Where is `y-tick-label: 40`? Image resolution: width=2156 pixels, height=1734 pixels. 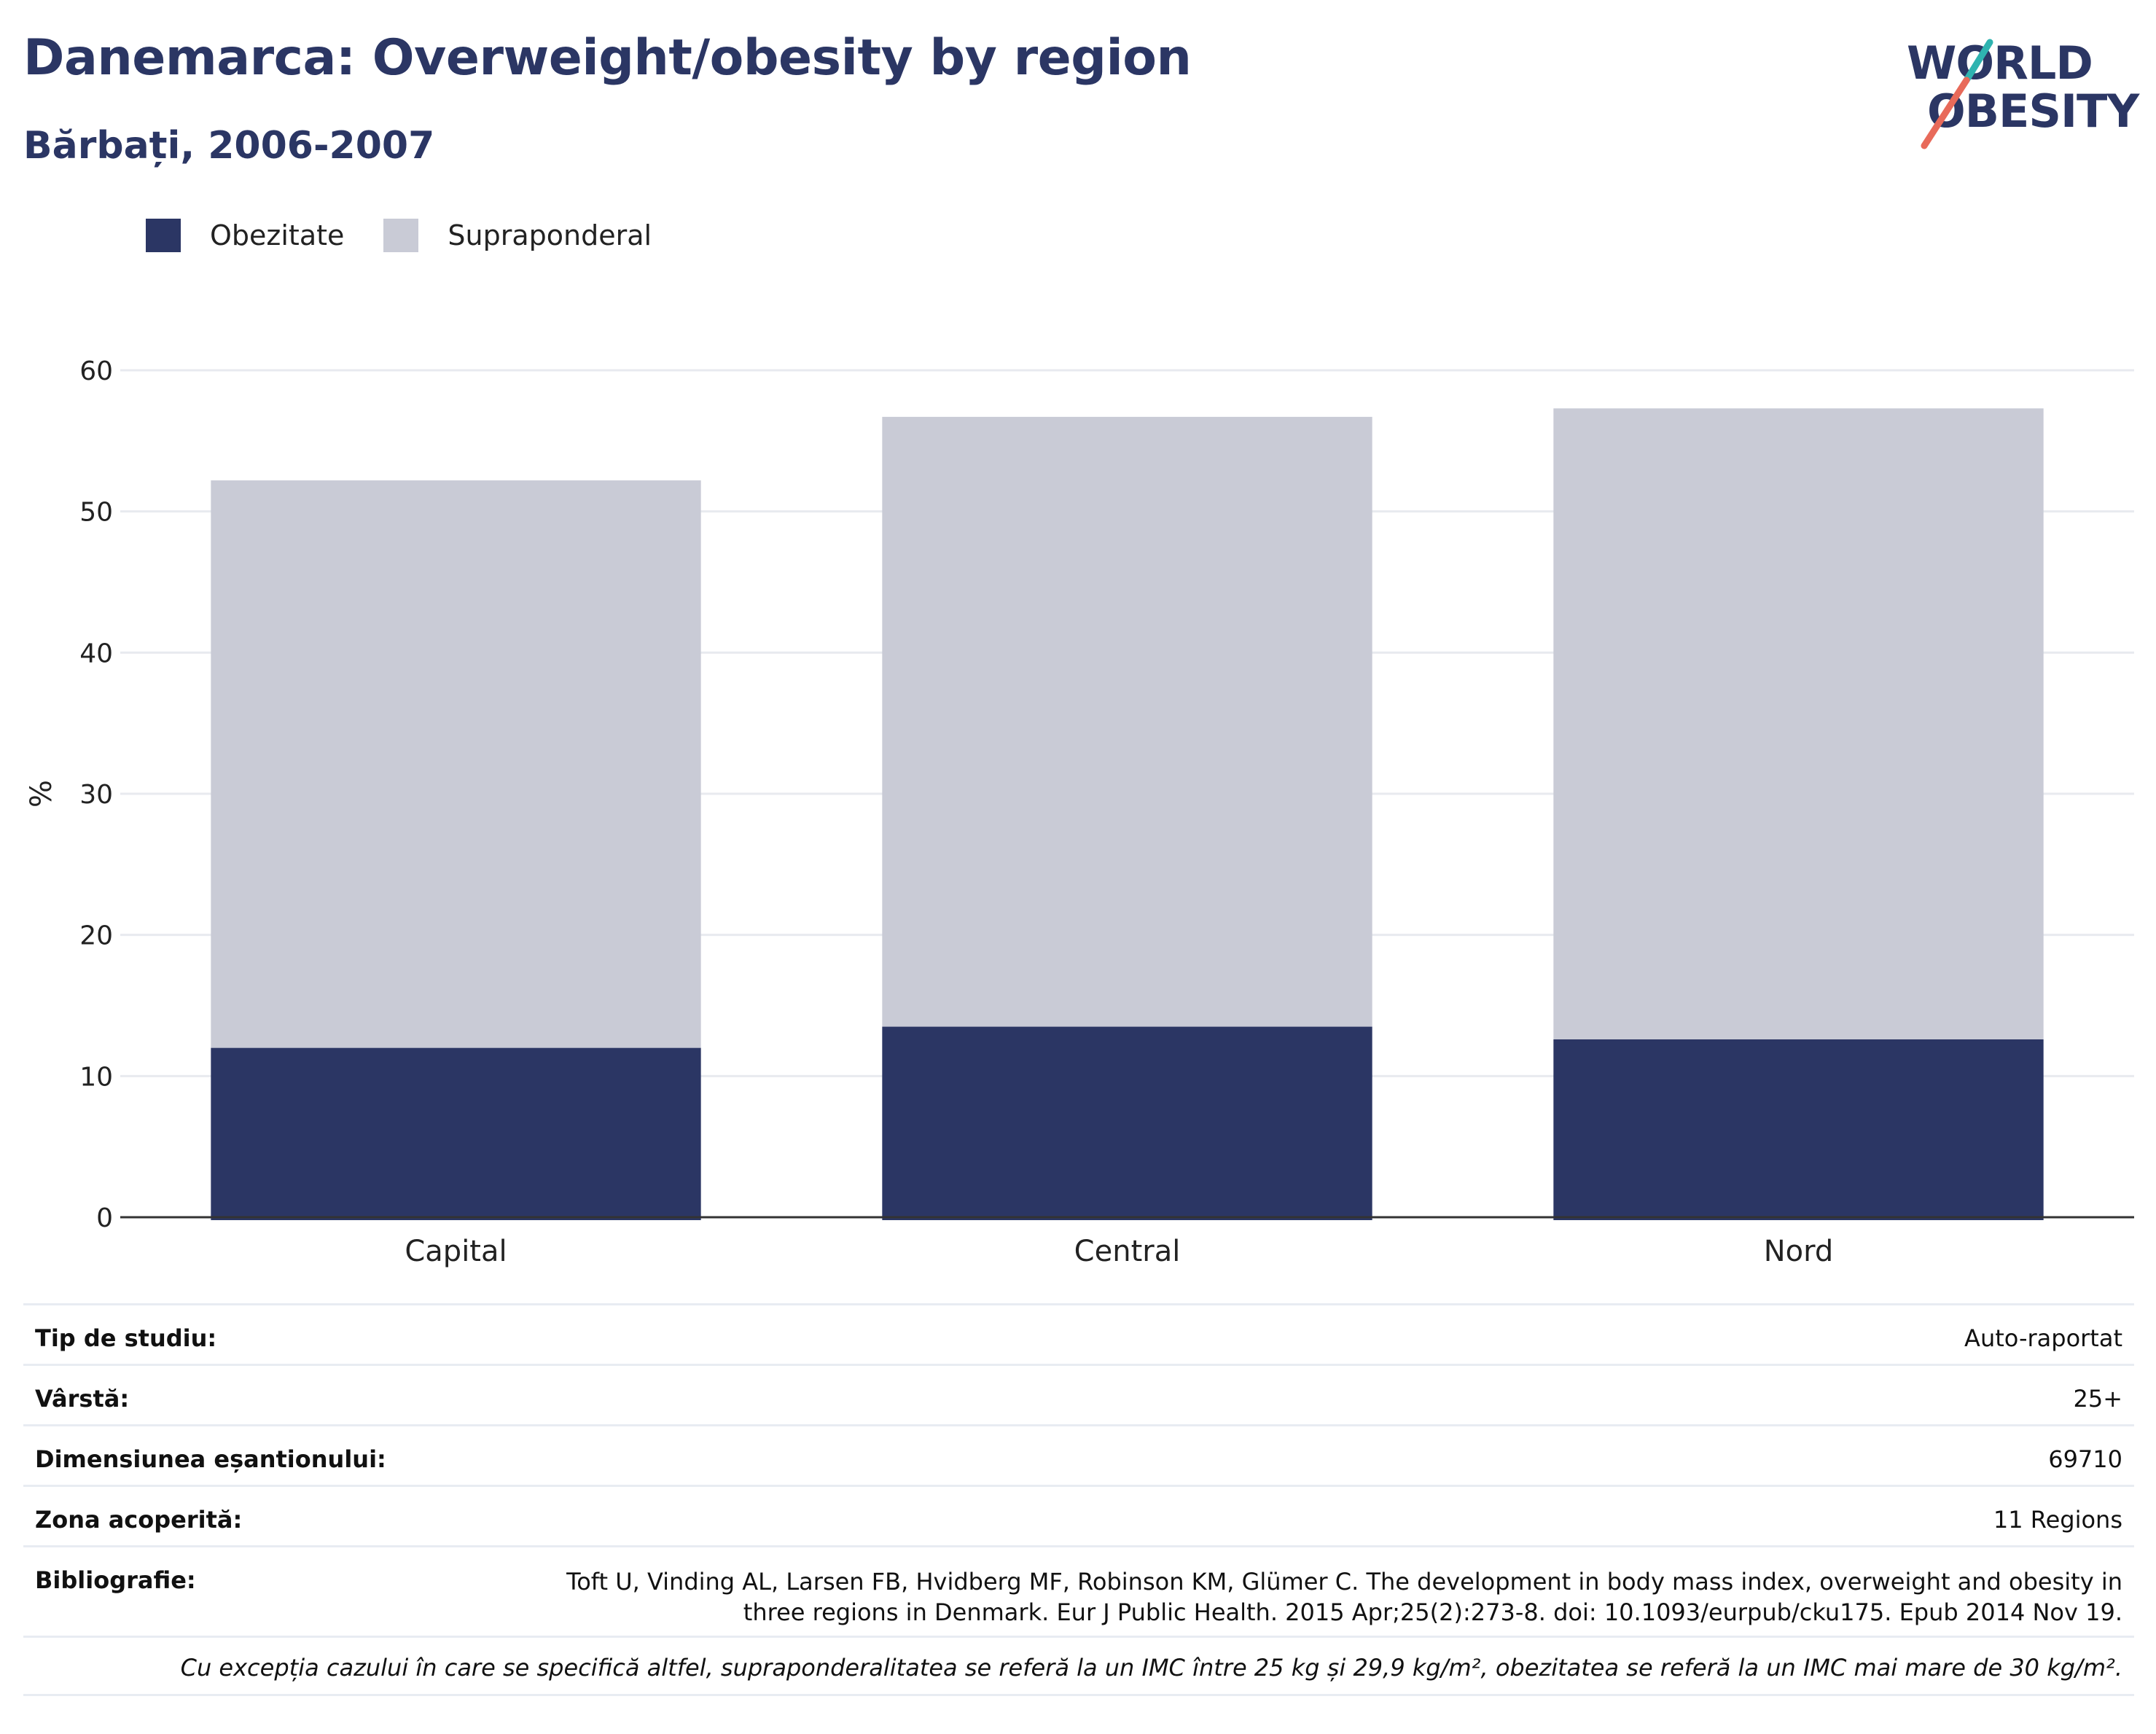 y-tick-label: 40 is located at coordinates (96, 653).